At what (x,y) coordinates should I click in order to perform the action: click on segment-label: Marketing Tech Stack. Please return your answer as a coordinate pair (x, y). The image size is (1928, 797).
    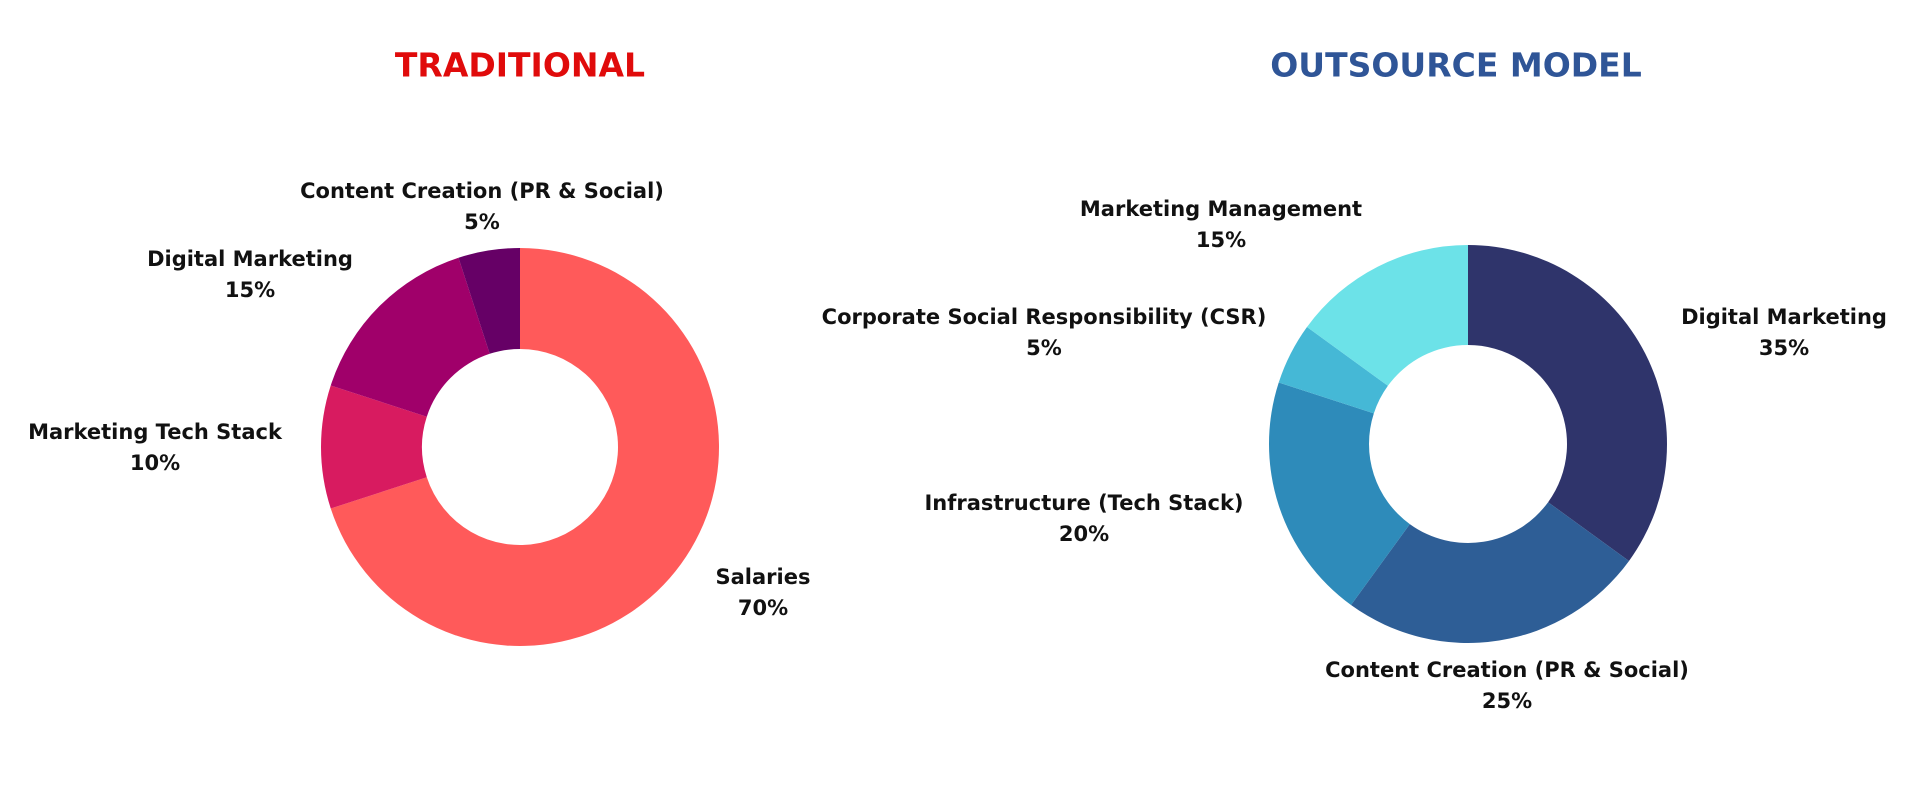
    Looking at the image, I should click on (155, 432).